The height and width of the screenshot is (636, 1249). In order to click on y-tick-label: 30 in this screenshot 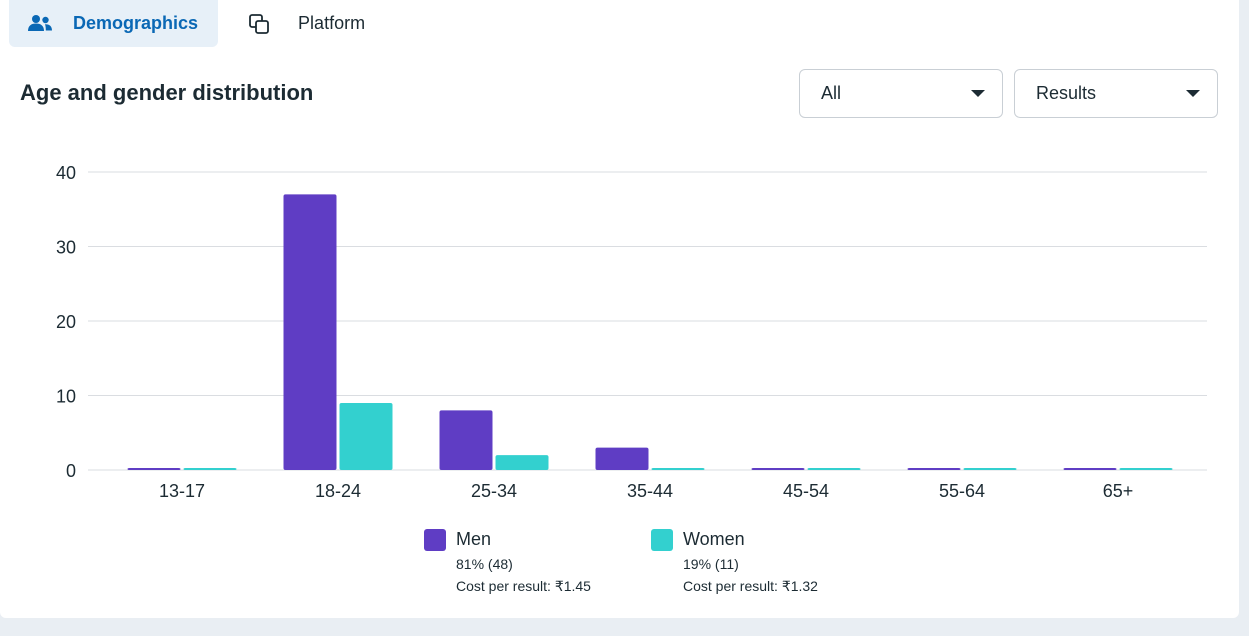, I will do `click(66, 248)`.